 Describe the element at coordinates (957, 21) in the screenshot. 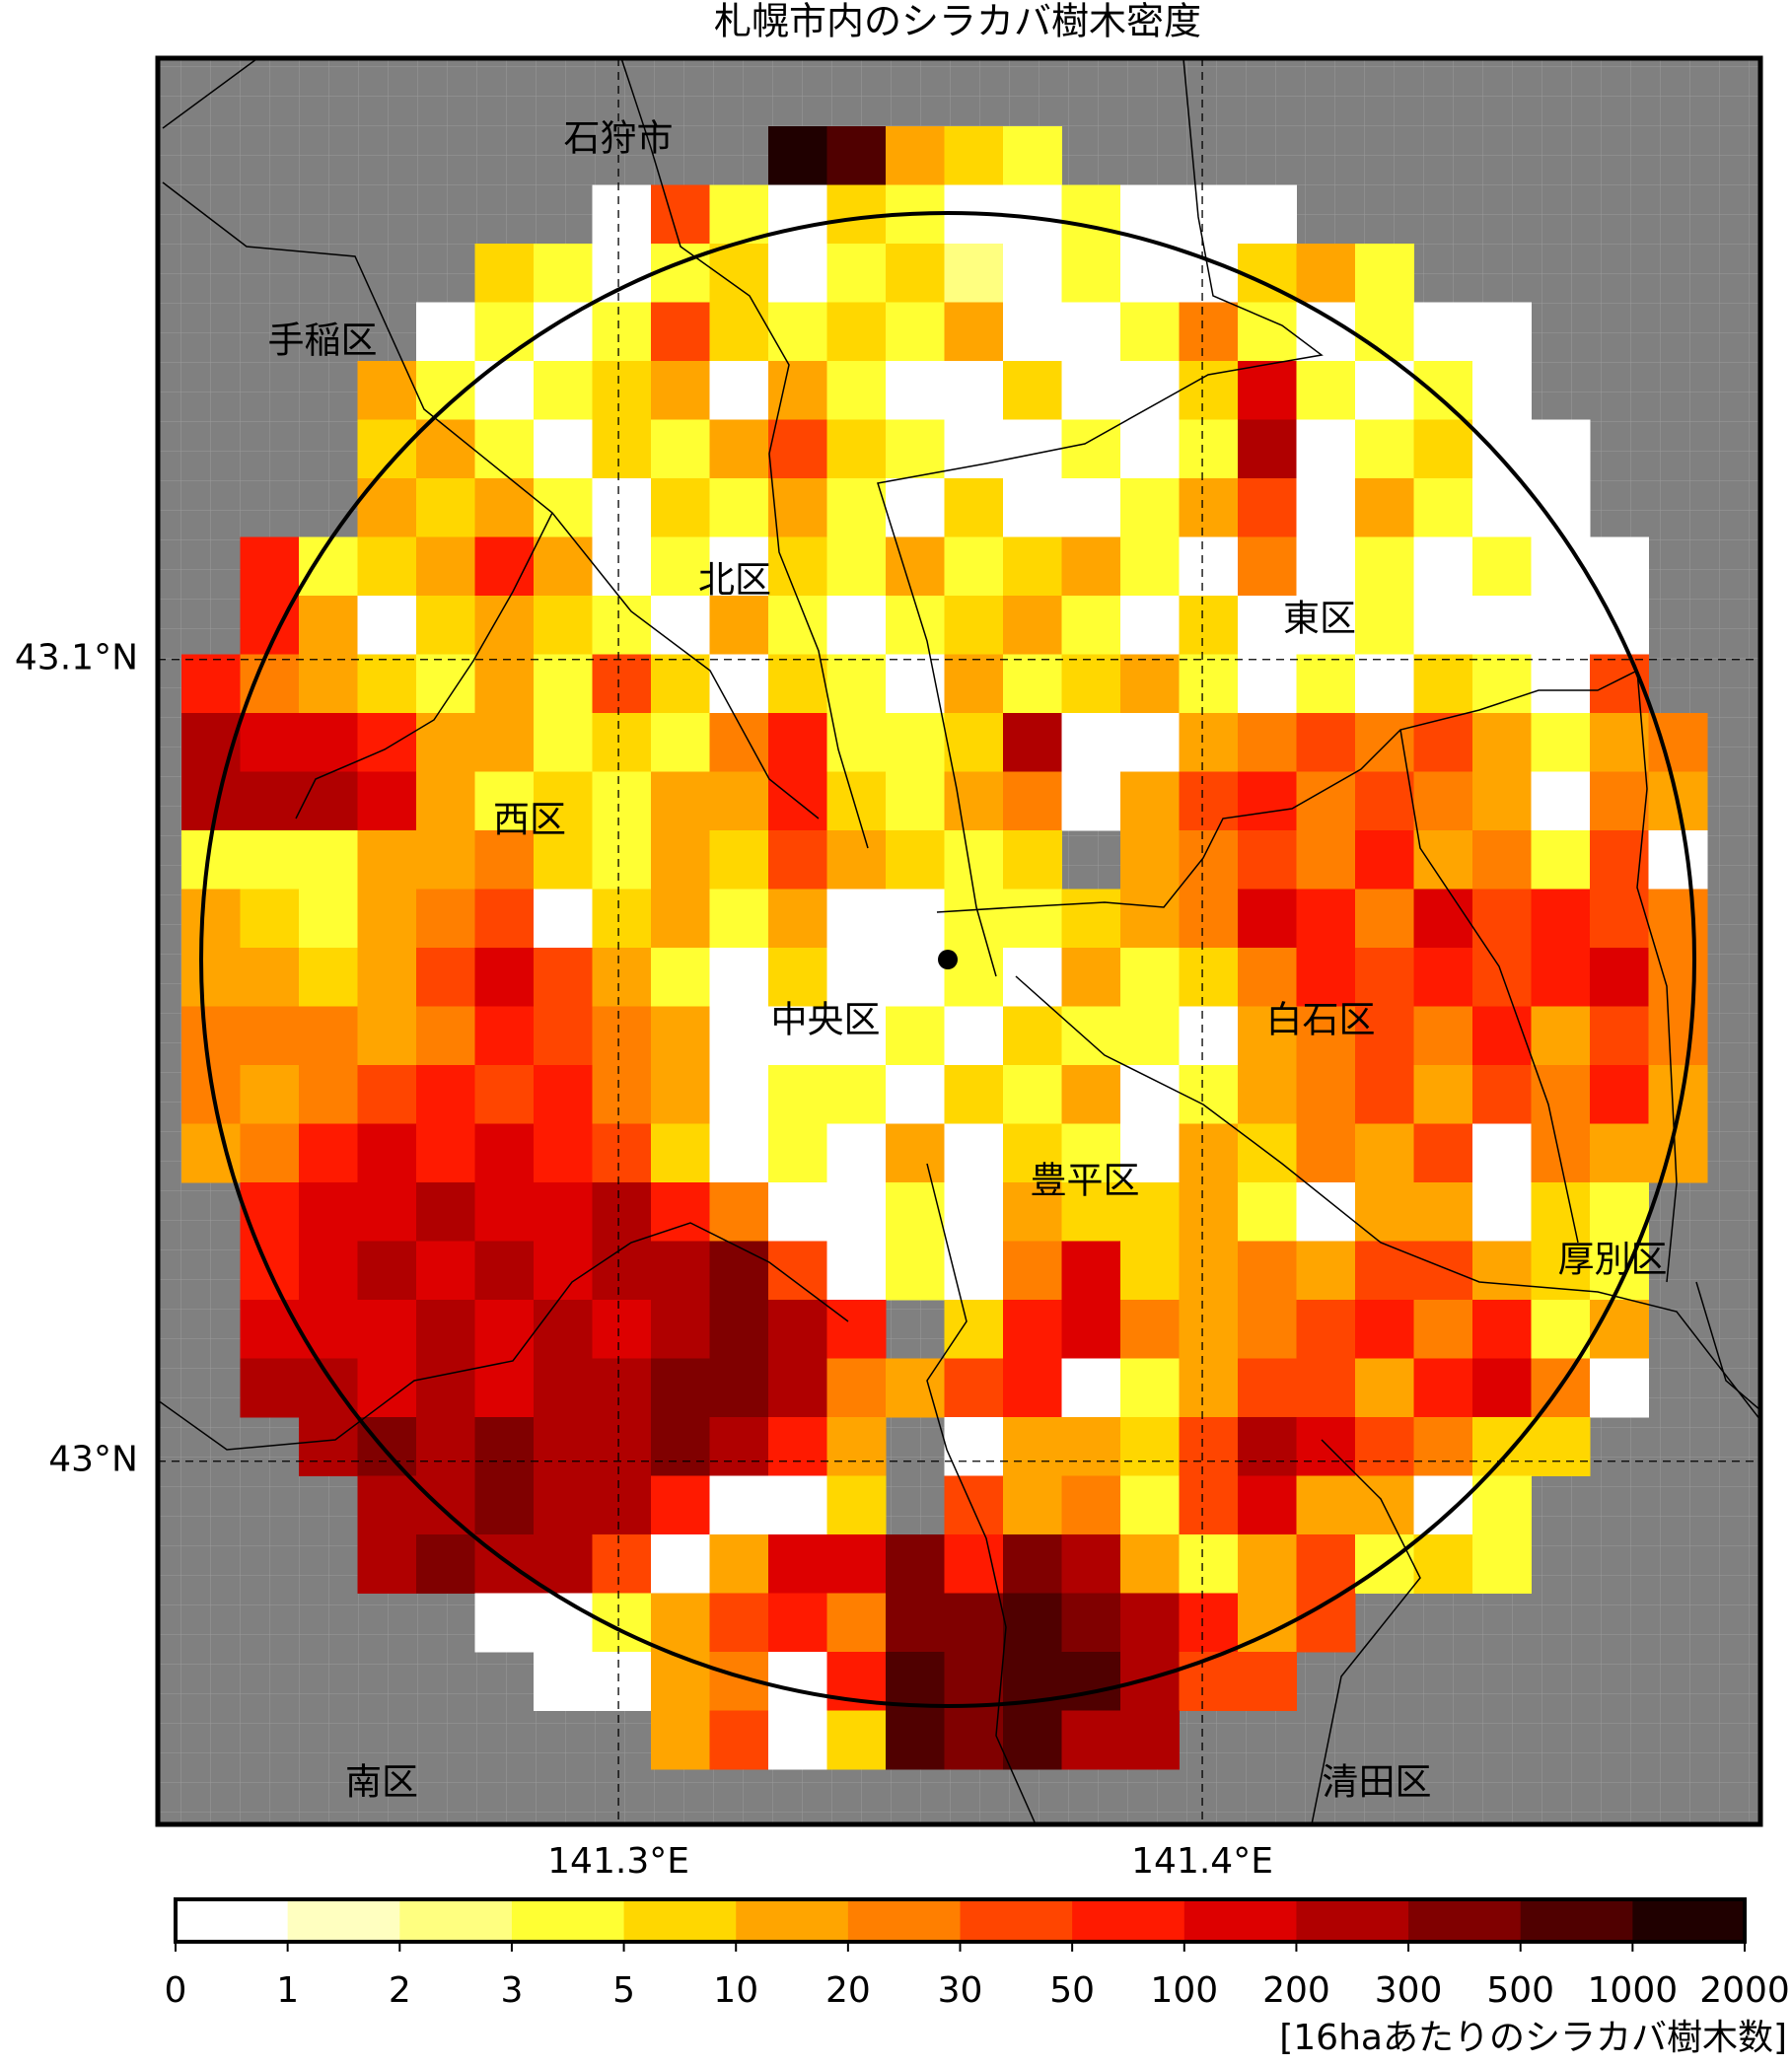

I see `chart-title: 札幌市内のシラカバ樹木密度` at that location.